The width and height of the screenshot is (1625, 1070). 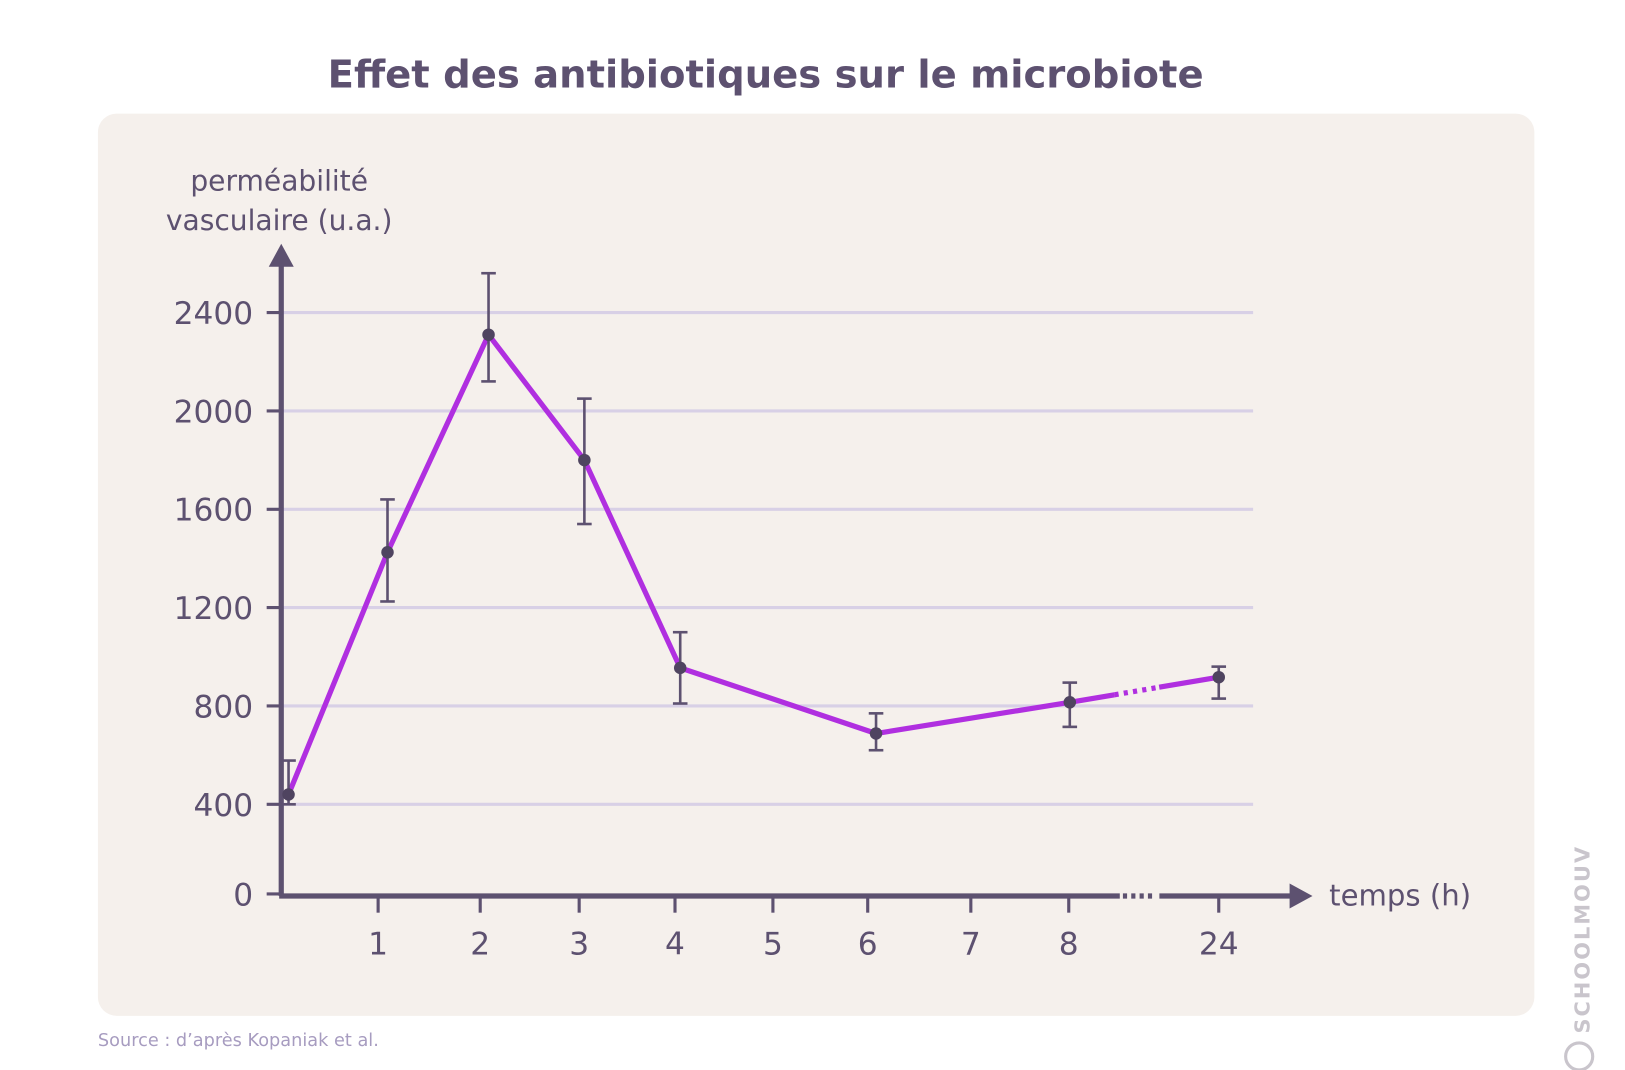 What do you see at coordinates (378, 944) in the screenshot?
I see `x-tick-label: 1` at bounding box center [378, 944].